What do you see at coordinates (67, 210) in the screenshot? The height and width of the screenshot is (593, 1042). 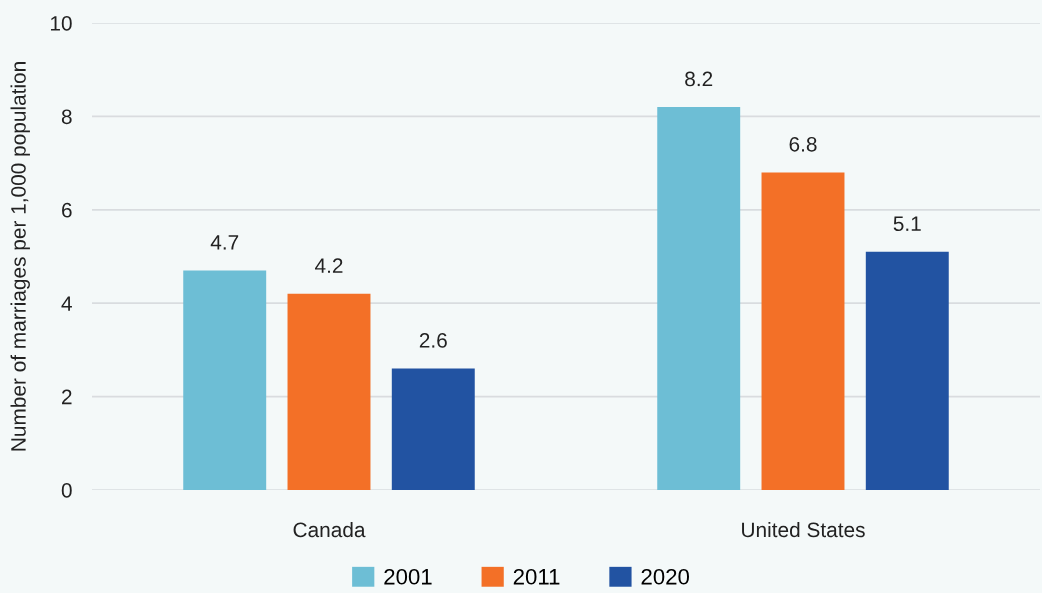 I see `y-tick-label: 6` at bounding box center [67, 210].